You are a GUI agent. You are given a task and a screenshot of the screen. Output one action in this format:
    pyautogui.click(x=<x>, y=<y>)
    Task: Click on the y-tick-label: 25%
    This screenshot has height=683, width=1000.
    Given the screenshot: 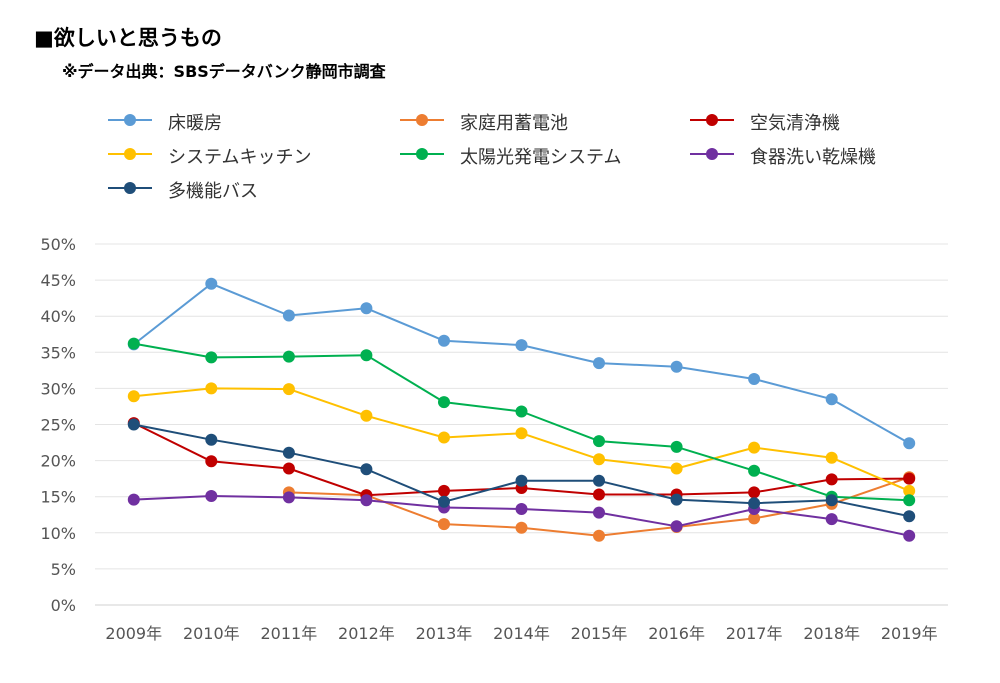 What is the action you would take?
    pyautogui.click(x=58, y=425)
    